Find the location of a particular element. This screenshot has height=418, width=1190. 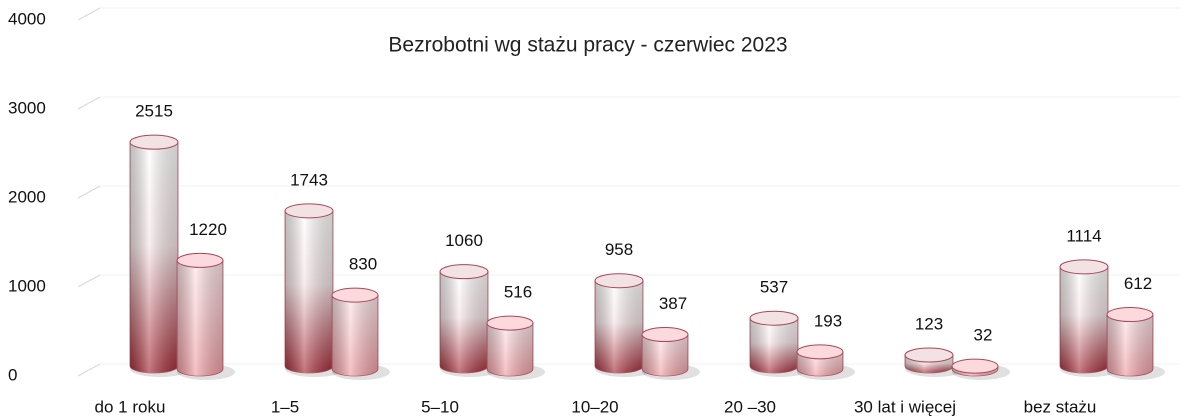

data-label: 612 is located at coordinates (1138, 283).